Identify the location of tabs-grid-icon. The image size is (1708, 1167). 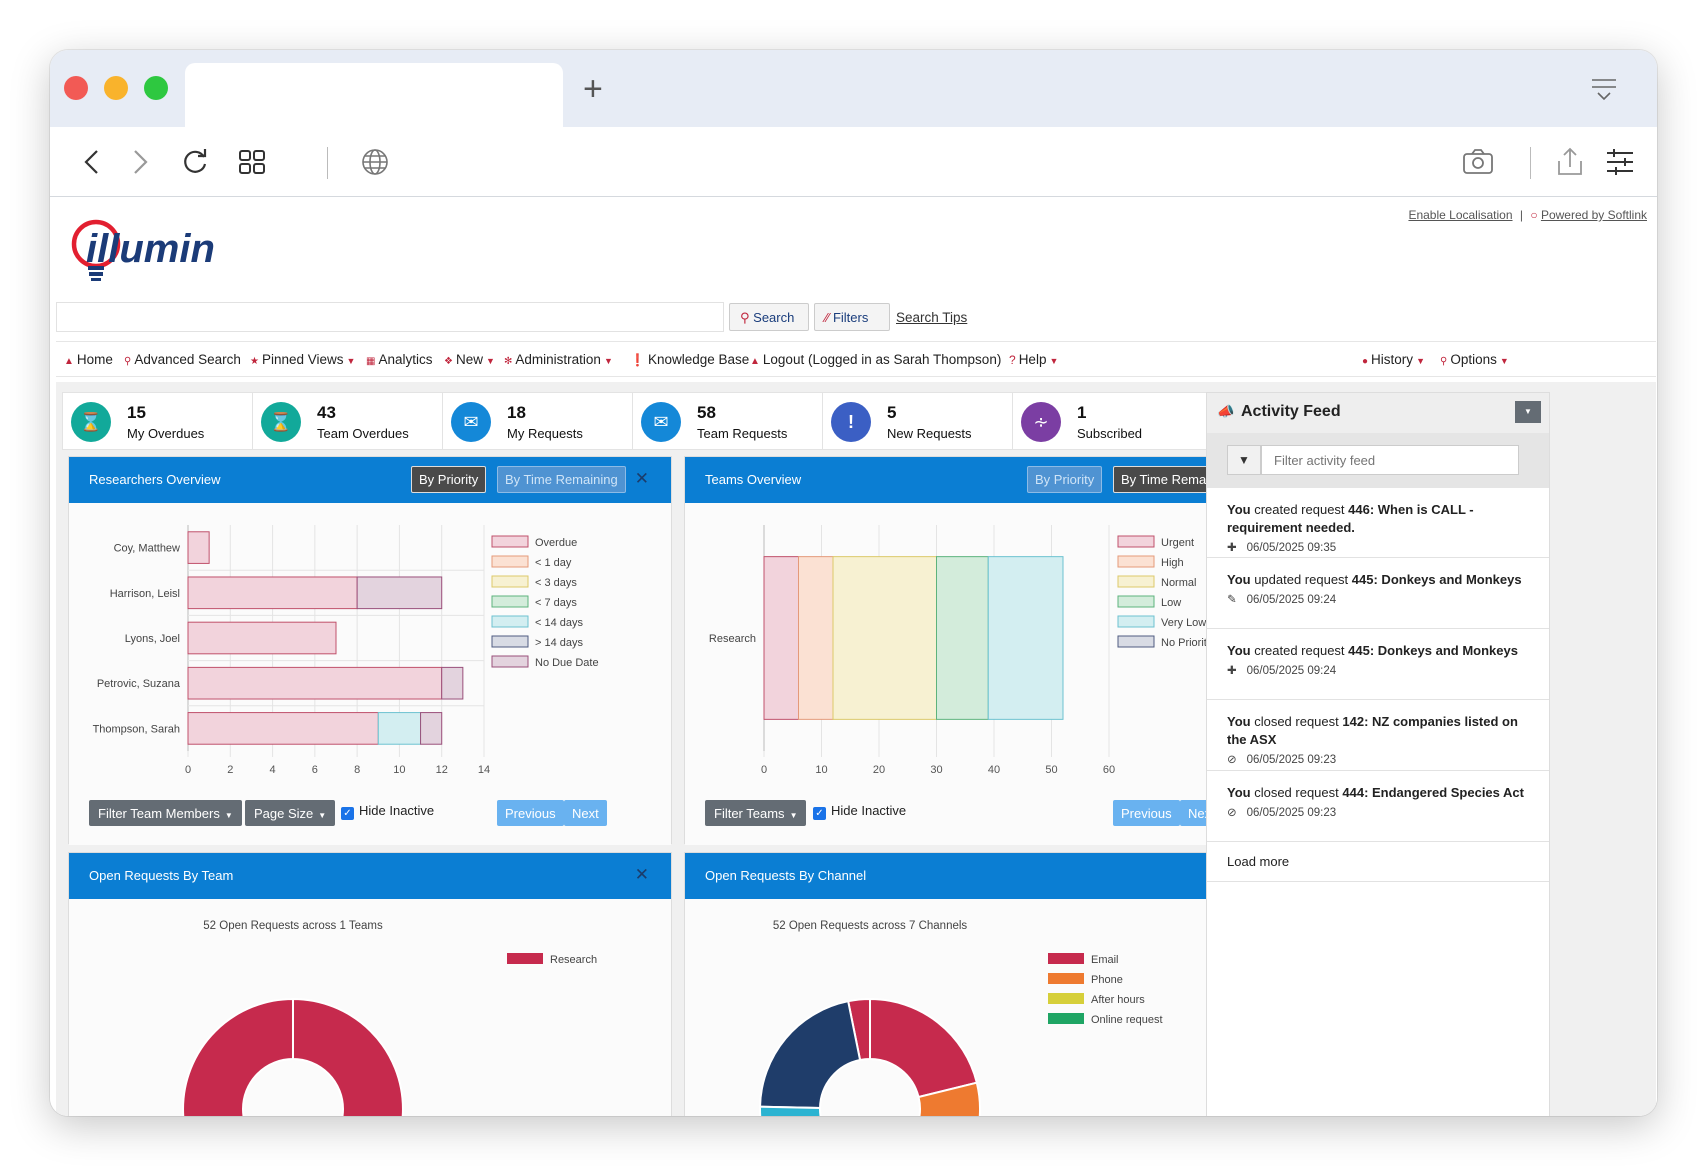
(253, 164).